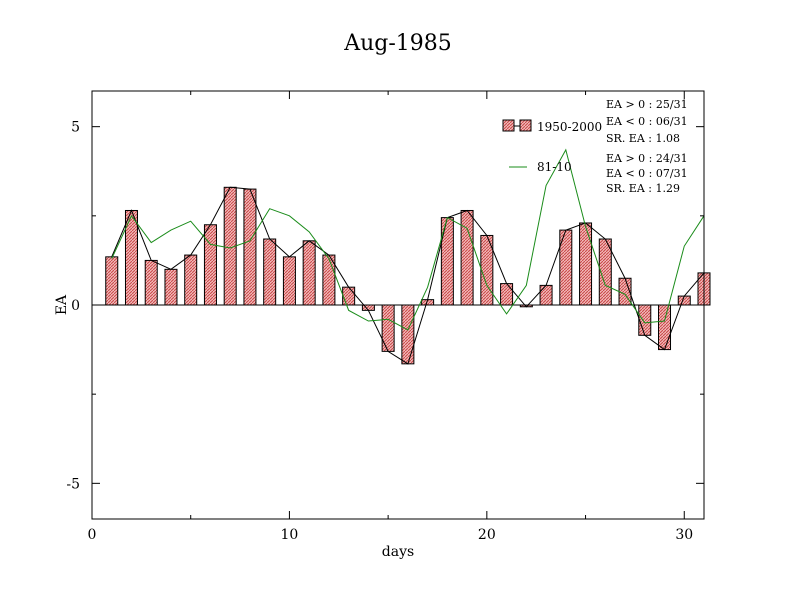 This screenshot has width=792, height=612. I want to click on y-tick-label: -5, so click(73, 484).